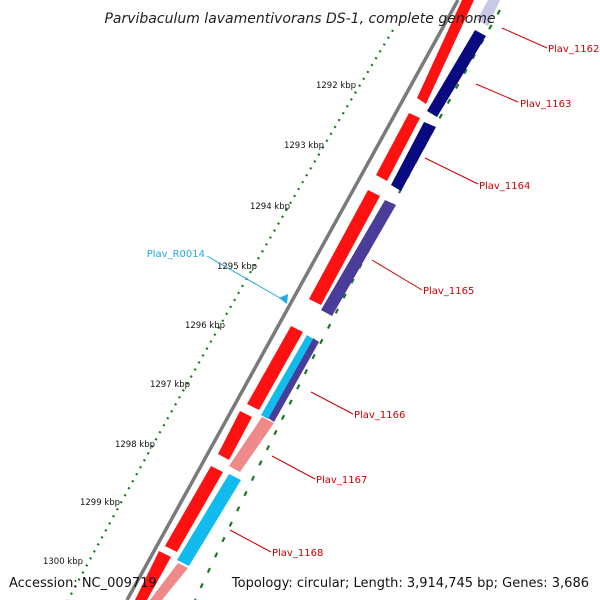 The height and width of the screenshot is (600, 600). I want to click on gene-label-plav-1163-leader-line, so click(497, 93).